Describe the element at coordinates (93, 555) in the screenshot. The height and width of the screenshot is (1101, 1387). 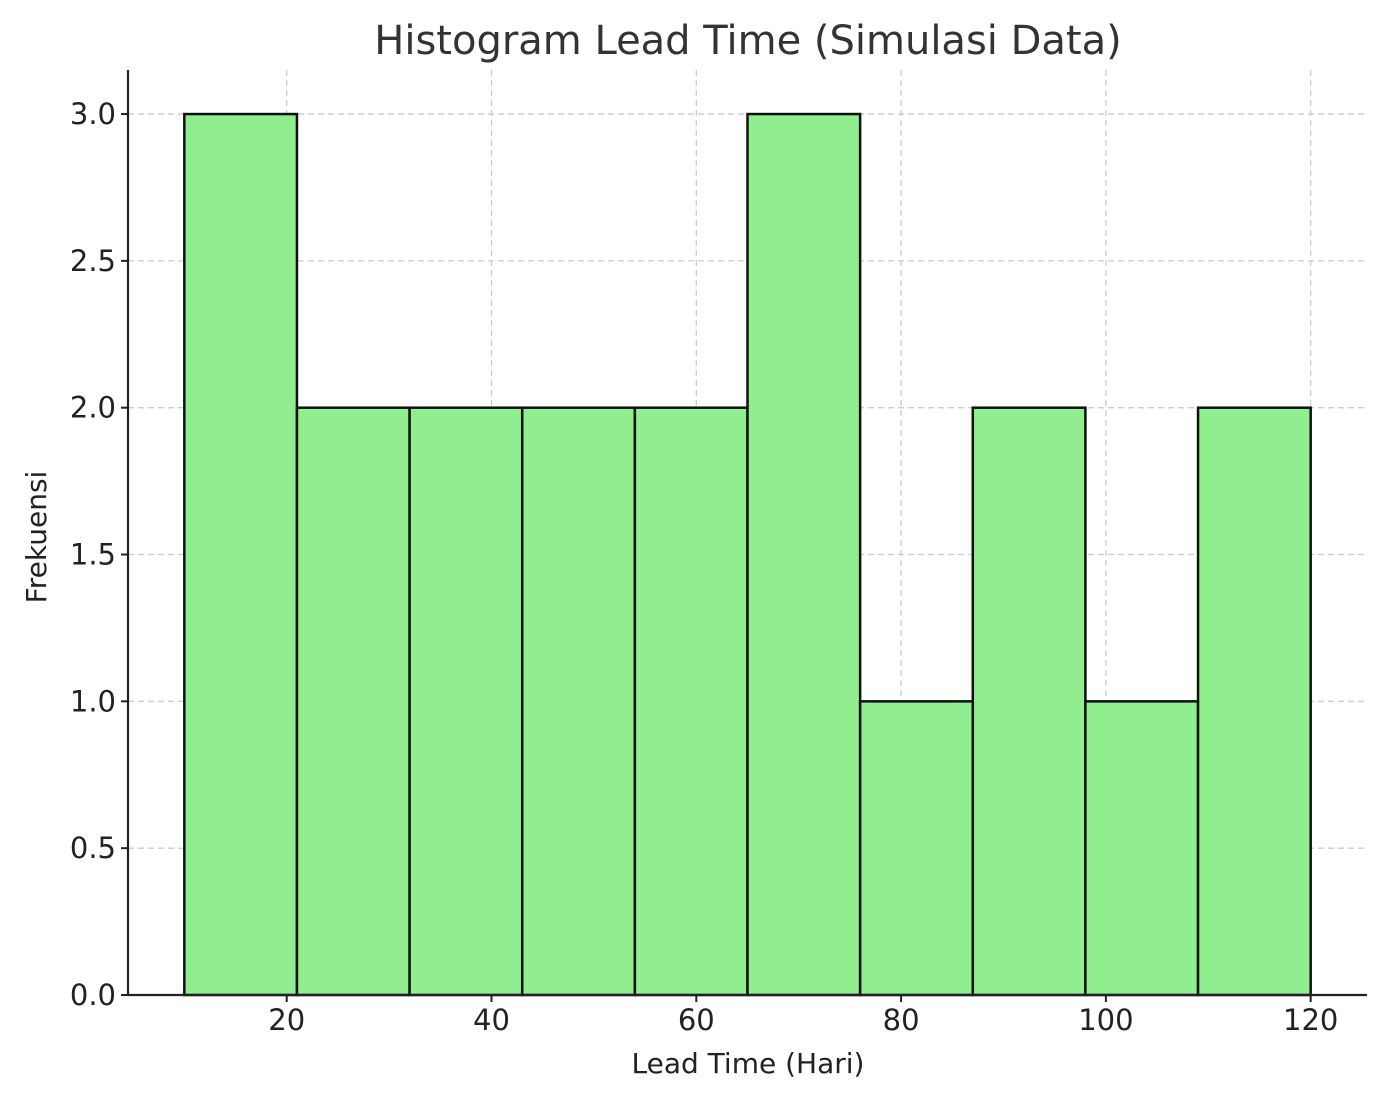
I see `y-tick-label-3: 1.5` at that location.